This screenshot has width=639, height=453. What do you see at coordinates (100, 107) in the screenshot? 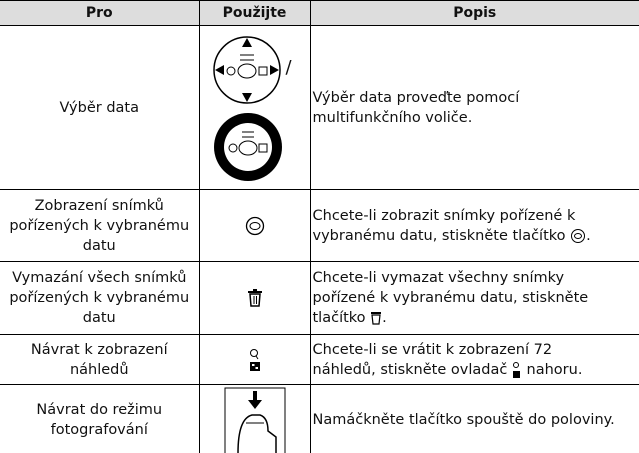
I see `cell: Výběr data` at bounding box center [100, 107].